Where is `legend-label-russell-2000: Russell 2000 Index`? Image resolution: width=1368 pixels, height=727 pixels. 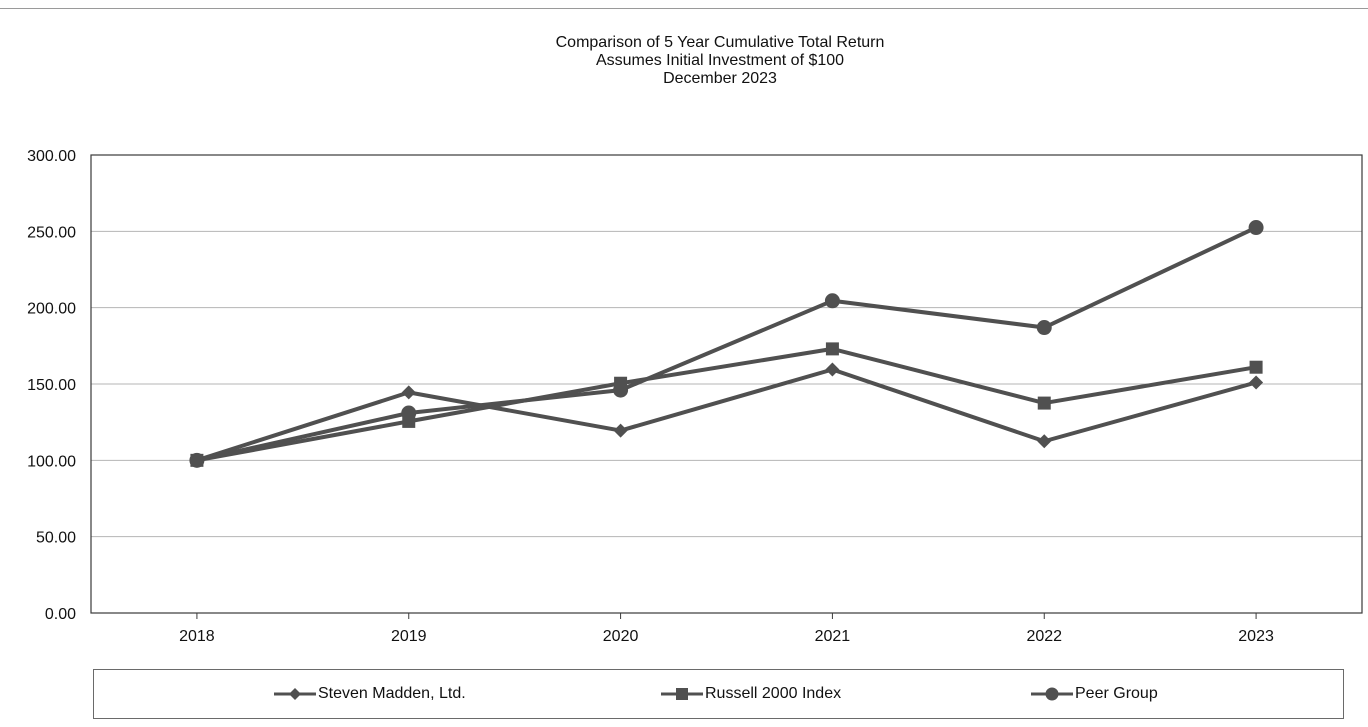 legend-label-russell-2000: Russell 2000 Index is located at coordinates (773, 693).